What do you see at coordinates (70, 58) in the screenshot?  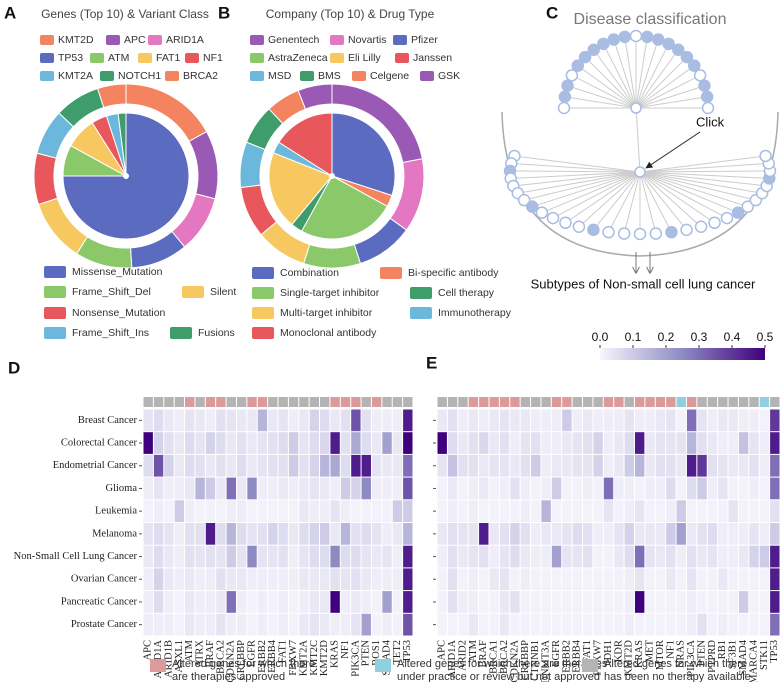 I see `legend-label: TP53` at bounding box center [70, 58].